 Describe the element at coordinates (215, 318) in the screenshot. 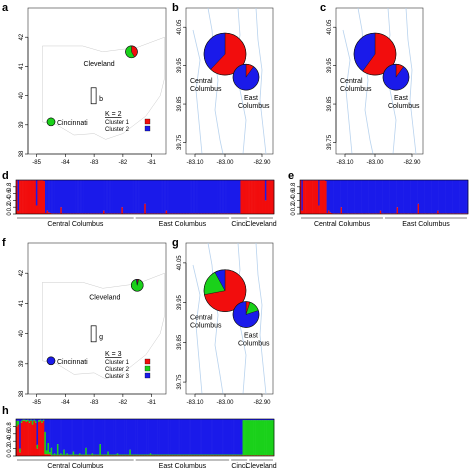

I see `map-g-river` at that location.